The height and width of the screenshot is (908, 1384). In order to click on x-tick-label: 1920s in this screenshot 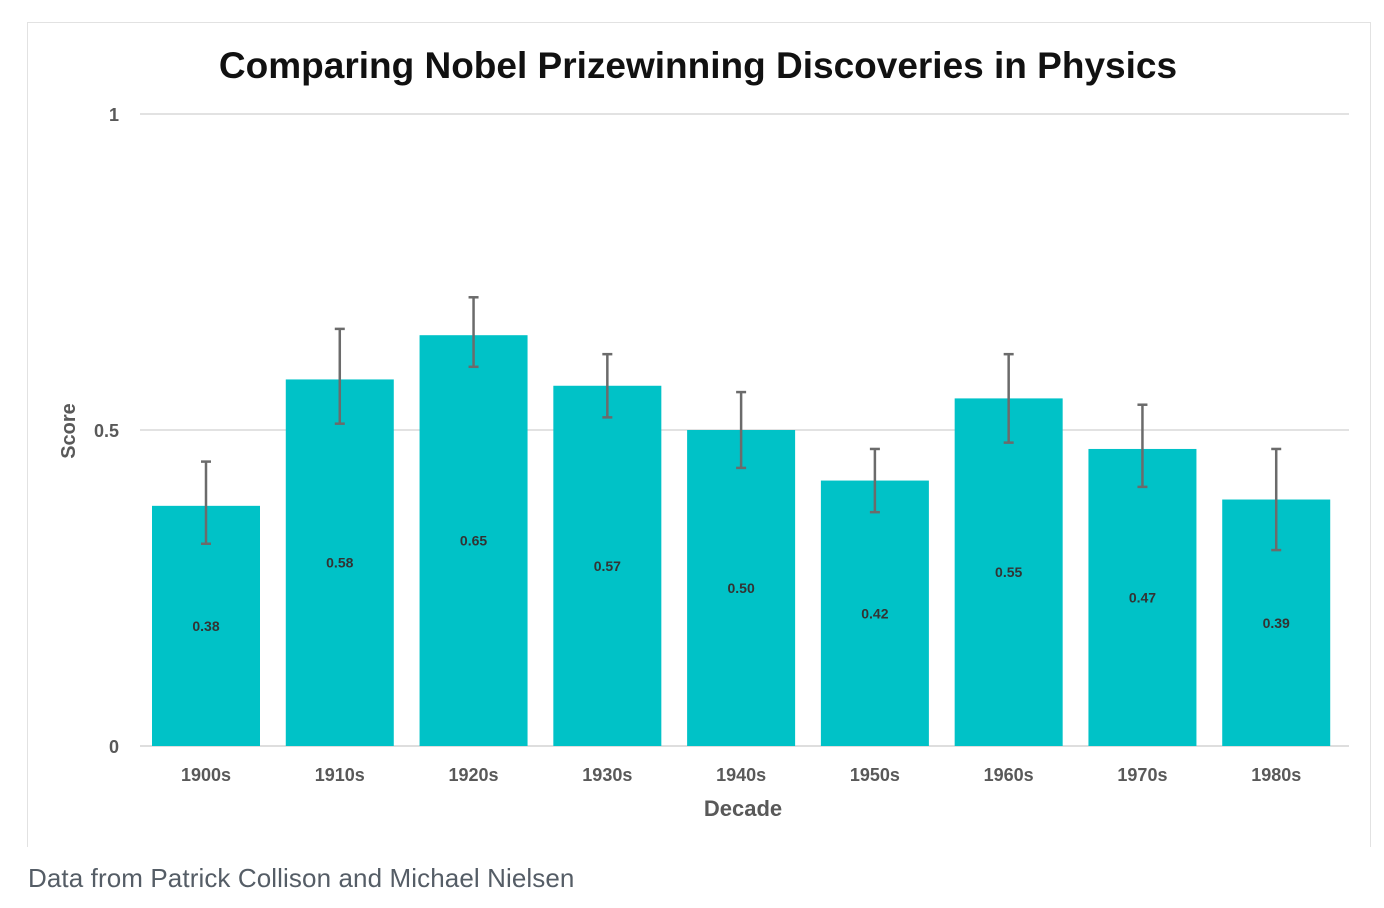, I will do `click(474, 775)`.